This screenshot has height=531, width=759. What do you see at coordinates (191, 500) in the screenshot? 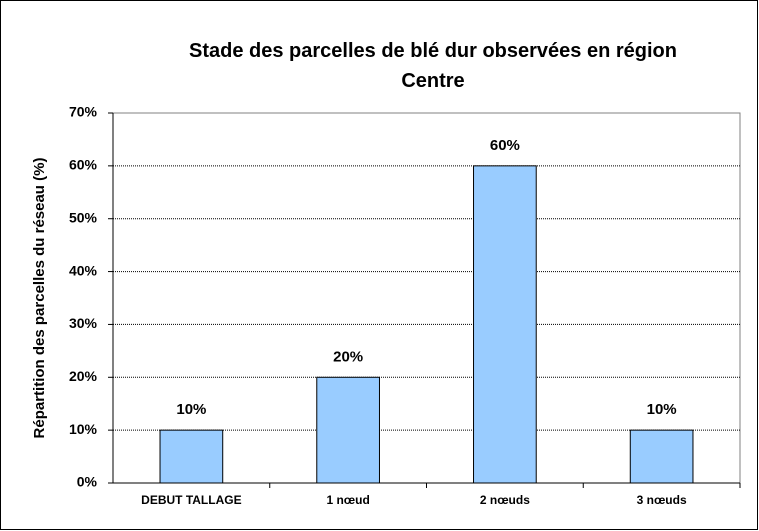
I see `x-tick-label: DEBUT TALLAGE` at bounding box center [191, 500].